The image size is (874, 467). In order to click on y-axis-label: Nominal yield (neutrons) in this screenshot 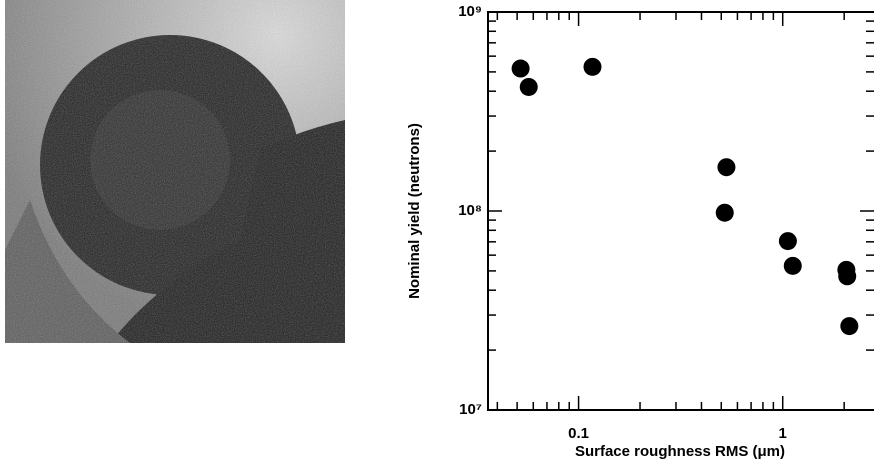, I will do `click(414, 211)`.